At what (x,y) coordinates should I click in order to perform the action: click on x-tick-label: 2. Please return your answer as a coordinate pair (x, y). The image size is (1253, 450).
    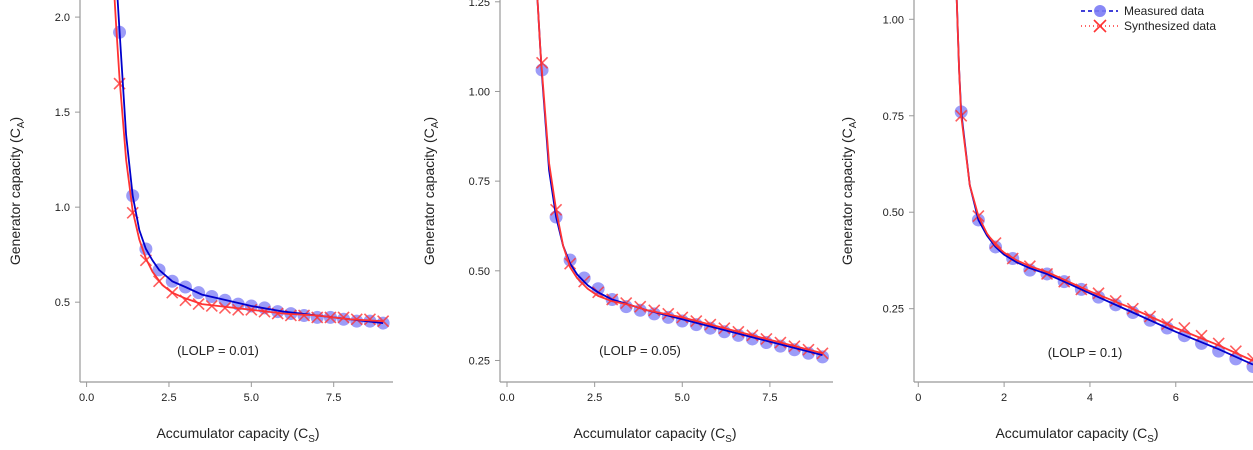
    Looking at the image, I should click on (1004, 398).